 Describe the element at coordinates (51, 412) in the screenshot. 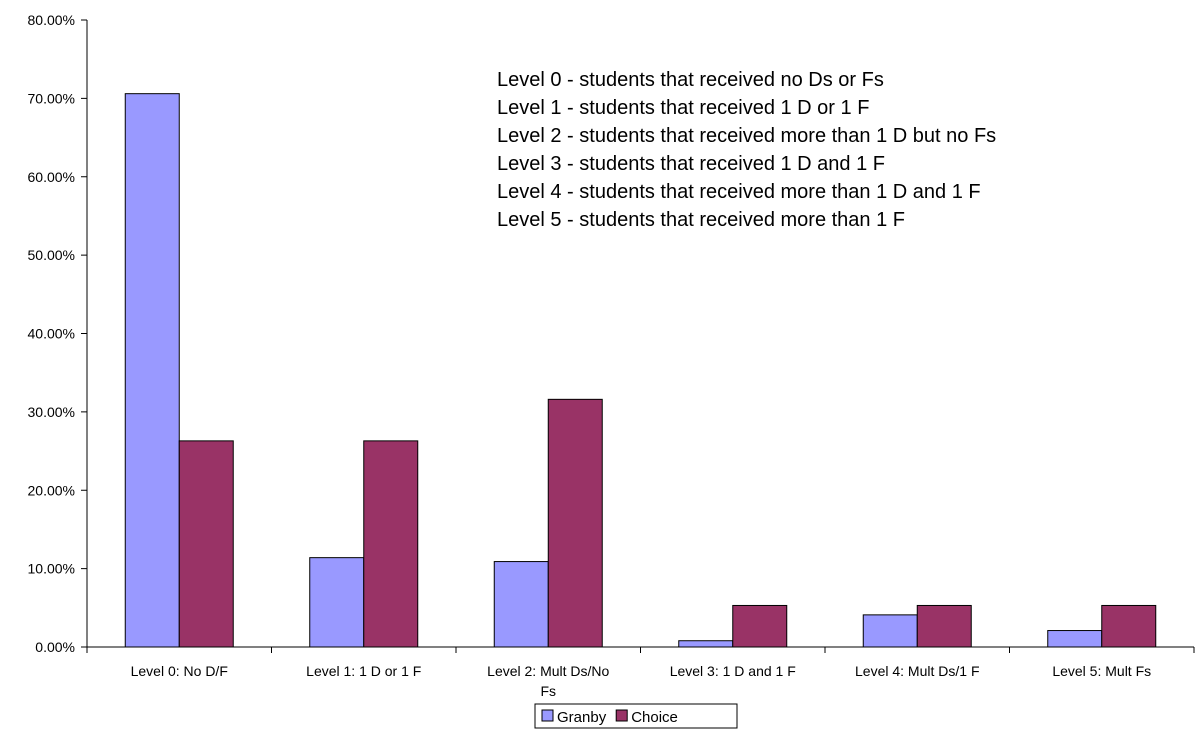

I see `y-tick-label: 30.00%` at that location.